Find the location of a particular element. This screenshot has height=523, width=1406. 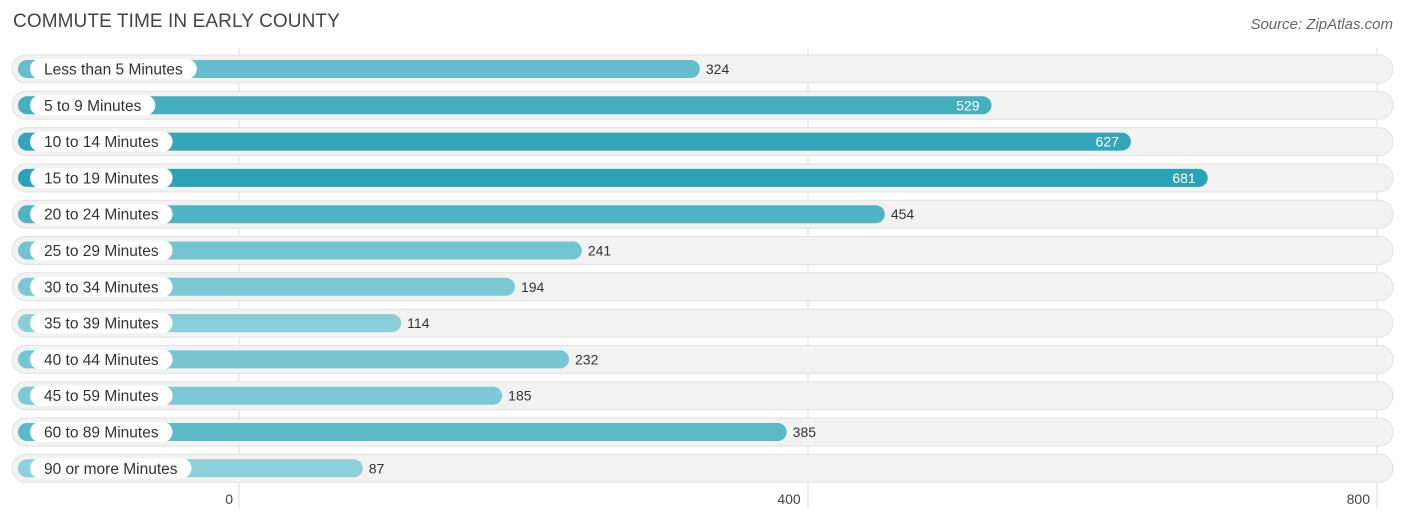

value-label: 385 is located at coordinates (805, 432).